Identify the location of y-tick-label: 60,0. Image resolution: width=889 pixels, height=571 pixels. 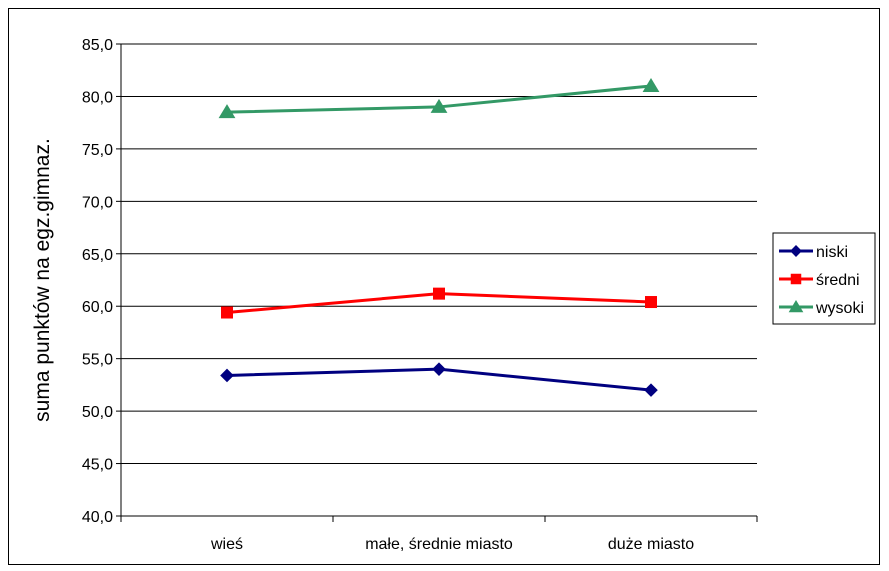
(97, 307).